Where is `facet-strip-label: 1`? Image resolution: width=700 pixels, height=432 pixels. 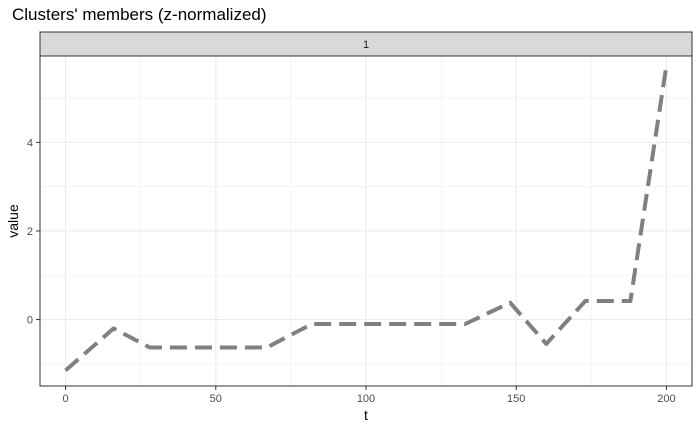
facet-strip-label: 1 is located at coordinates (366, 45).